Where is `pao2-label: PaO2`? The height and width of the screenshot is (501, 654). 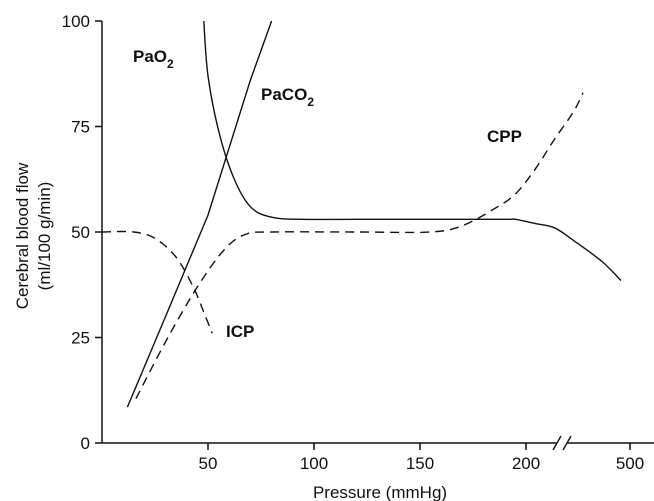 pao2-label: PaO2 is located at coordinates (153, 59).